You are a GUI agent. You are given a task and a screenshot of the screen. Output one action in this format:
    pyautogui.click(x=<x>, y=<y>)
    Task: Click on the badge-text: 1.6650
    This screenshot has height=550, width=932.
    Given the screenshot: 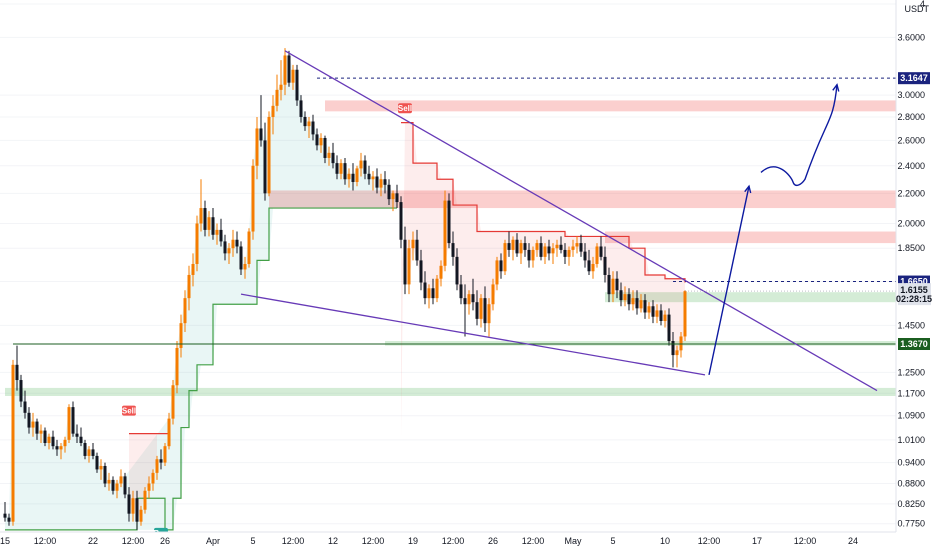 What is the action you would take?
    pyautogui.click(x=914, y=282)
    